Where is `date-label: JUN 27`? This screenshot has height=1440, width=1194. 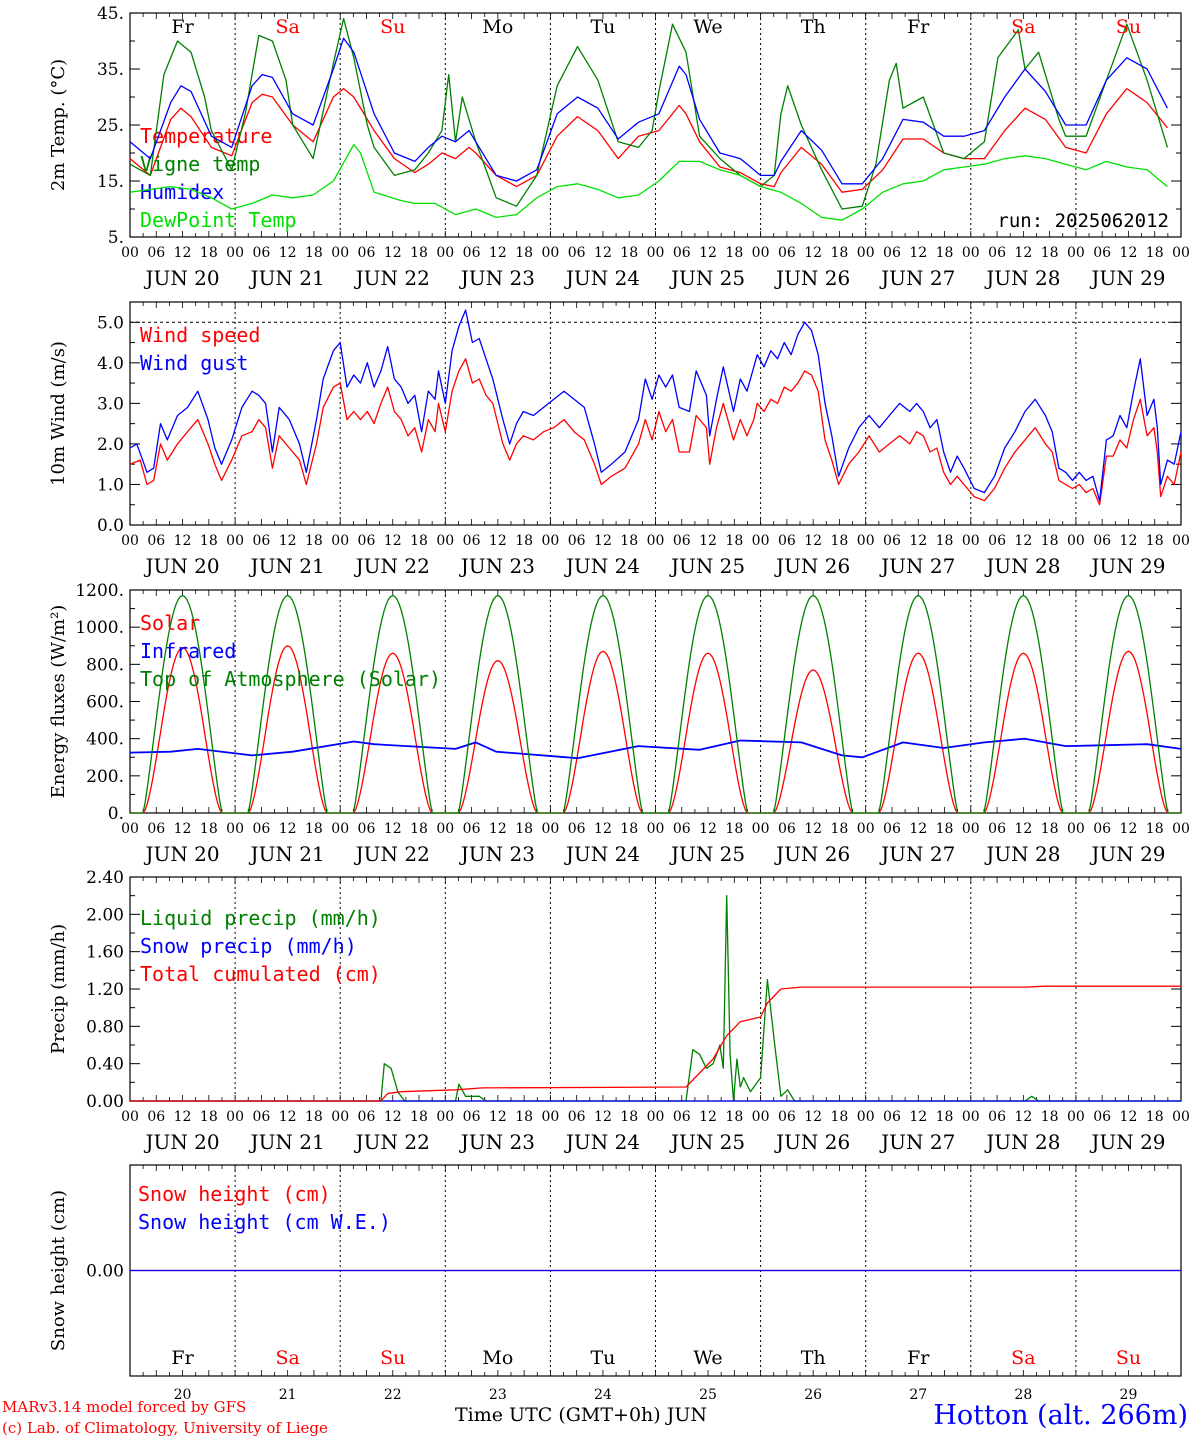 date-label: JUN 27 is located at coordinates (917, 854).